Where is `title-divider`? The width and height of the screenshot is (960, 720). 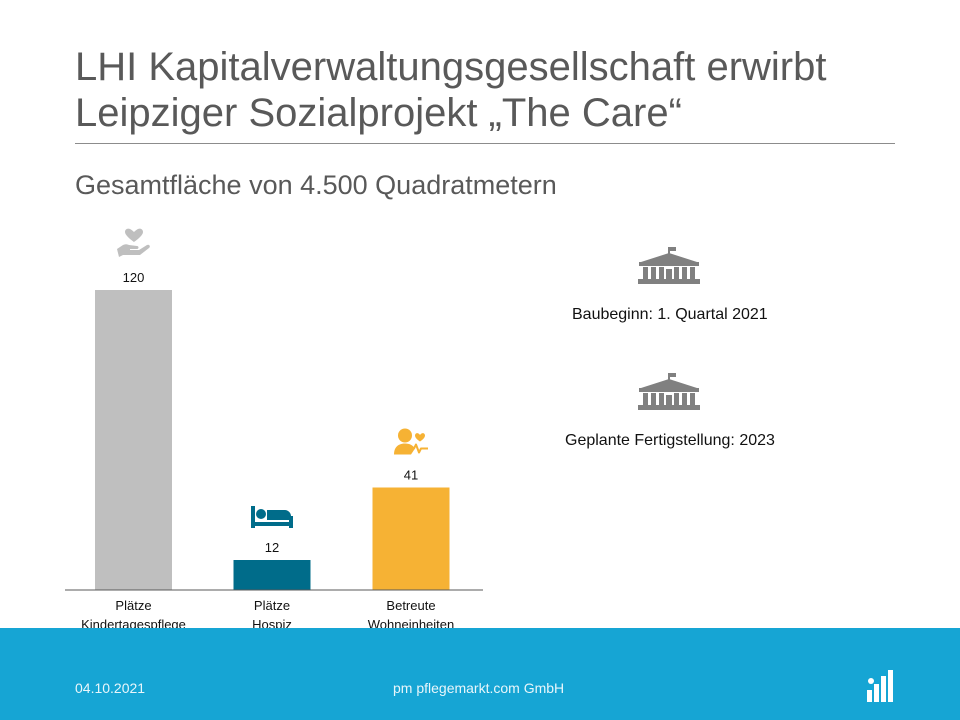
title-divider is located at coordinates (485, 143).